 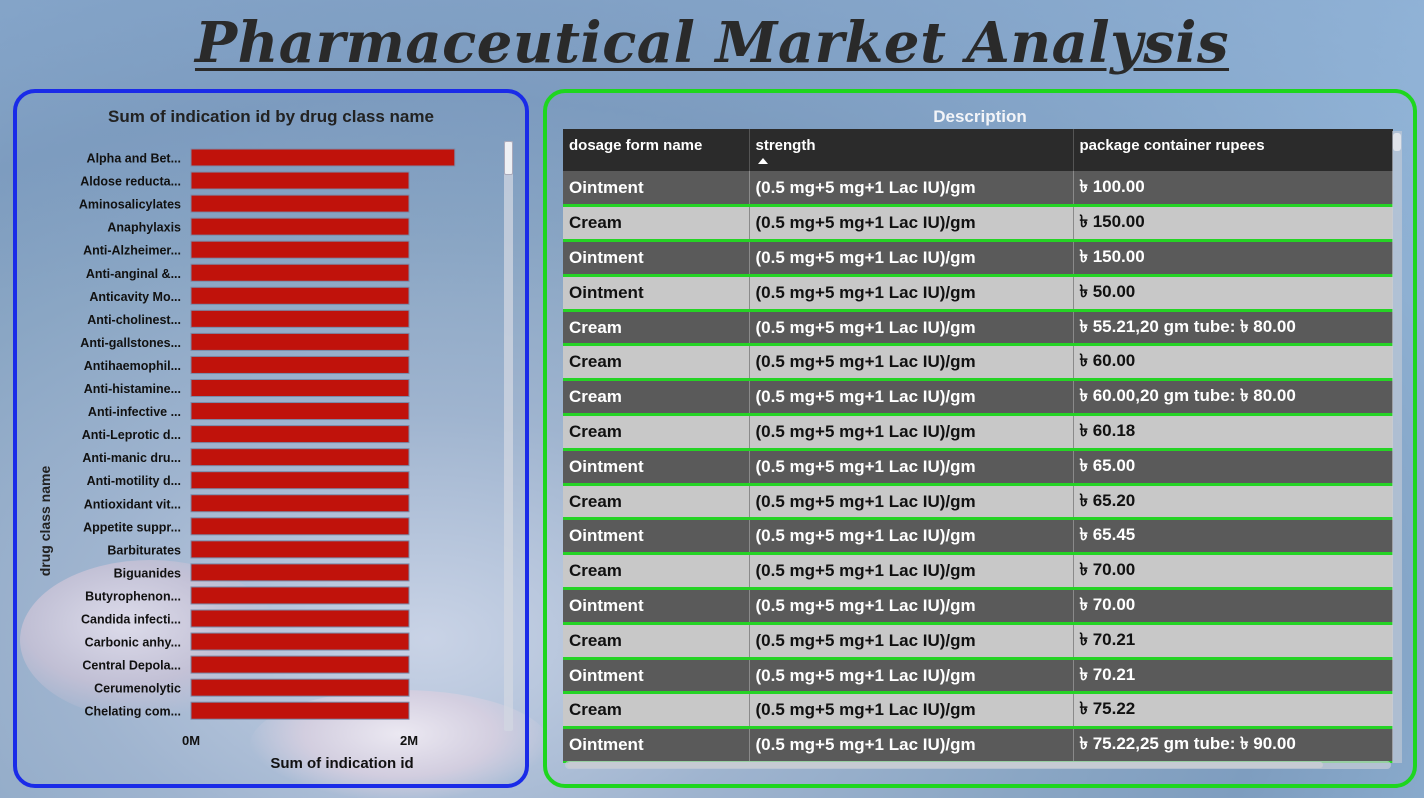 I want to click on y-tick-label: Cerumenolytic, so click(x=137, y=689).